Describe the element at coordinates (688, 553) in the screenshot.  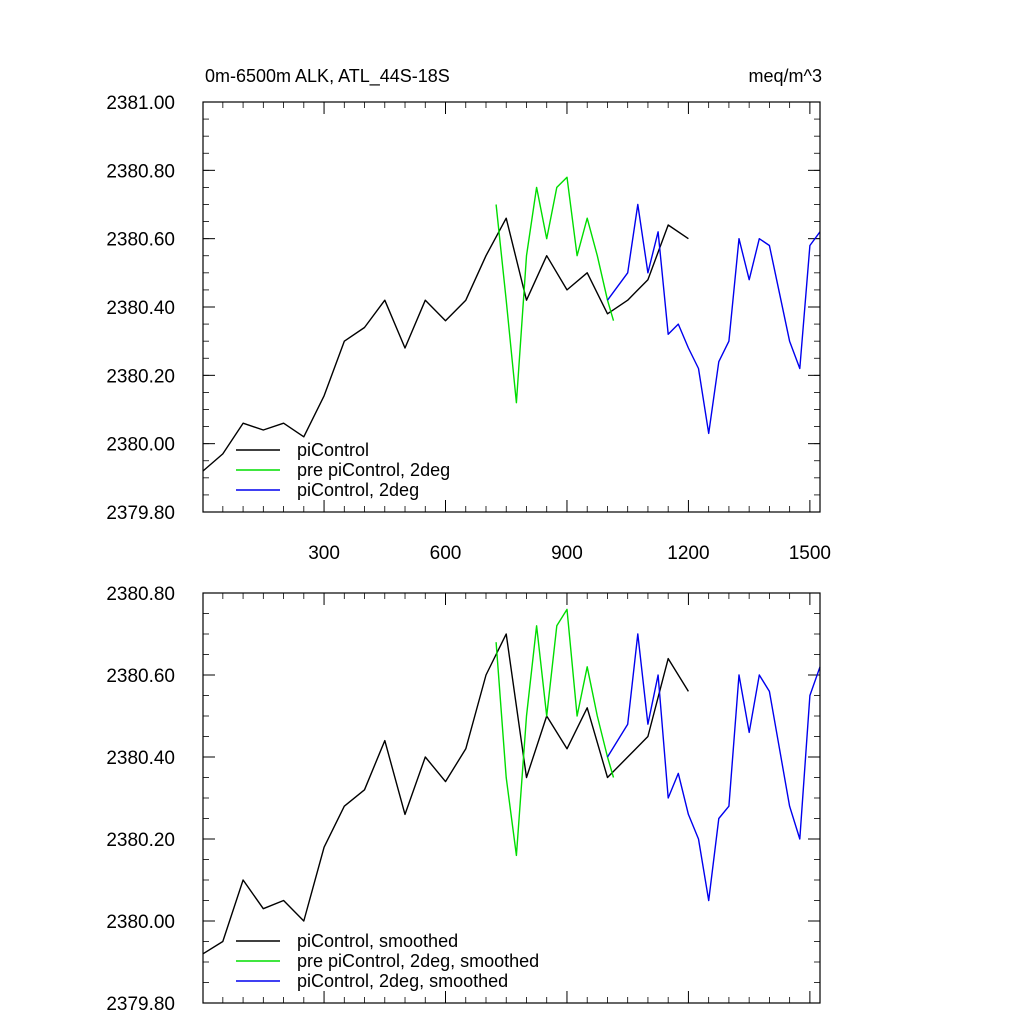
I see `x-tick-label: 1200` at that location.